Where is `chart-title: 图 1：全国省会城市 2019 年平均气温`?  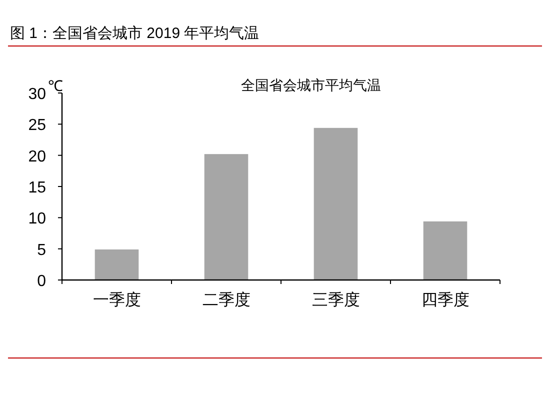
chart-title: 图 1：全国省会城市 2019 年平均气温 is located at coordinates (135, 33).